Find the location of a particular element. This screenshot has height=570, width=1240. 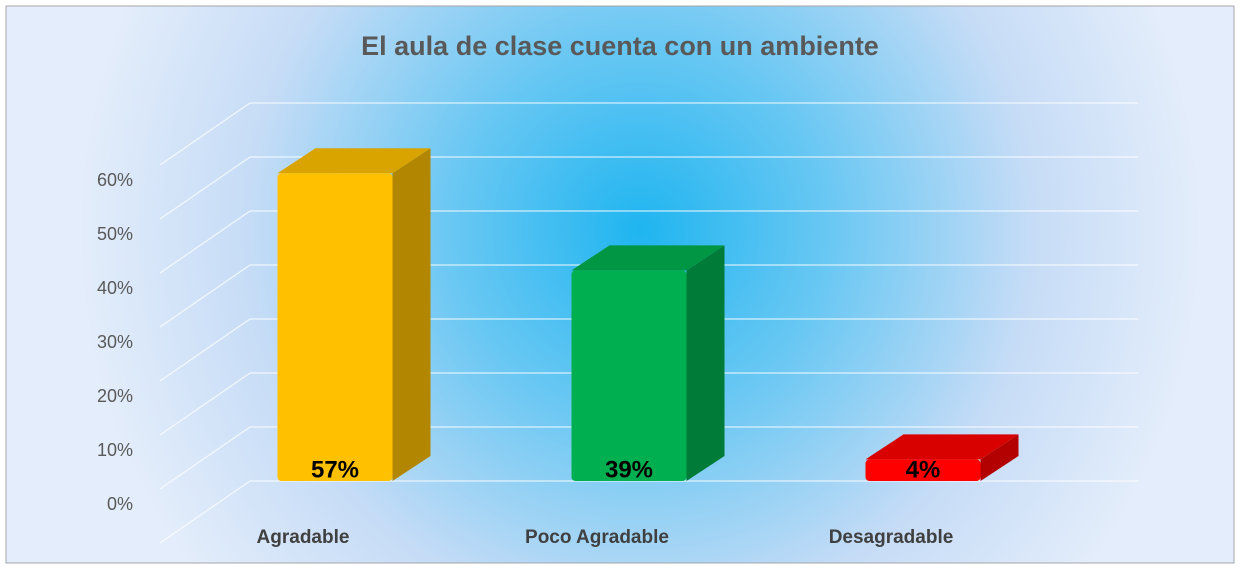

y-tick-label: 40% is located at coordinates (115, 288).